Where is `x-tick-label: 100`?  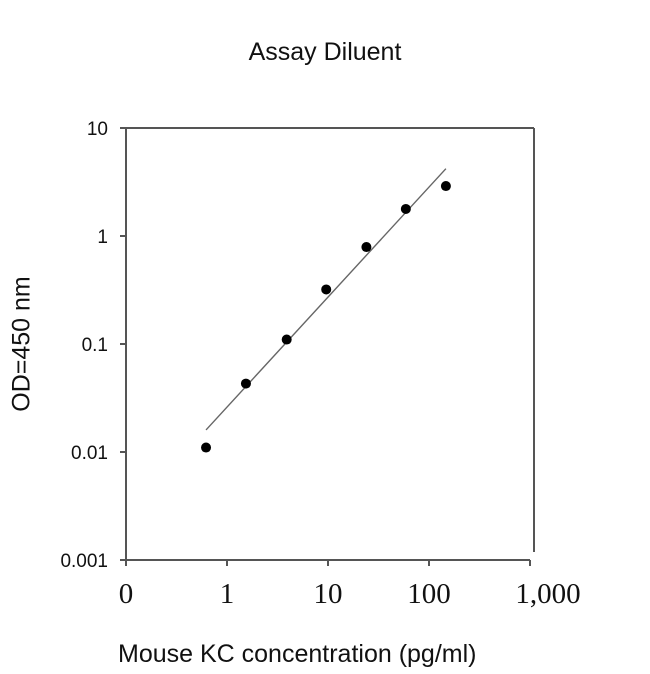 x-tick-label: 100 is located at coordinates (429, 594).